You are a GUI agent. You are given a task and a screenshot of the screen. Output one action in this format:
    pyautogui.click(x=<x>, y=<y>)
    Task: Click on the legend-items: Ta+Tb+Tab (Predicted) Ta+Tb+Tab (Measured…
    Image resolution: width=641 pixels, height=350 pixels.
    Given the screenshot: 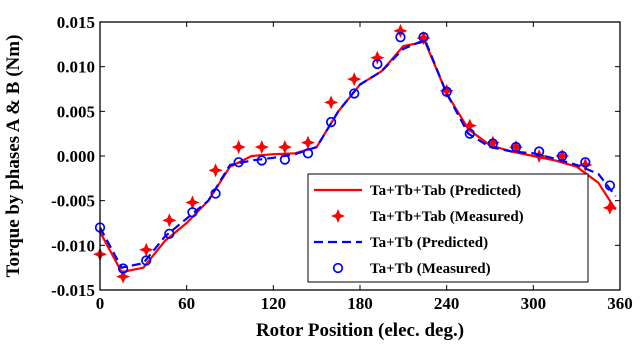 What is the action you would take?
    pyautogui.click(x=419, y=230)
    